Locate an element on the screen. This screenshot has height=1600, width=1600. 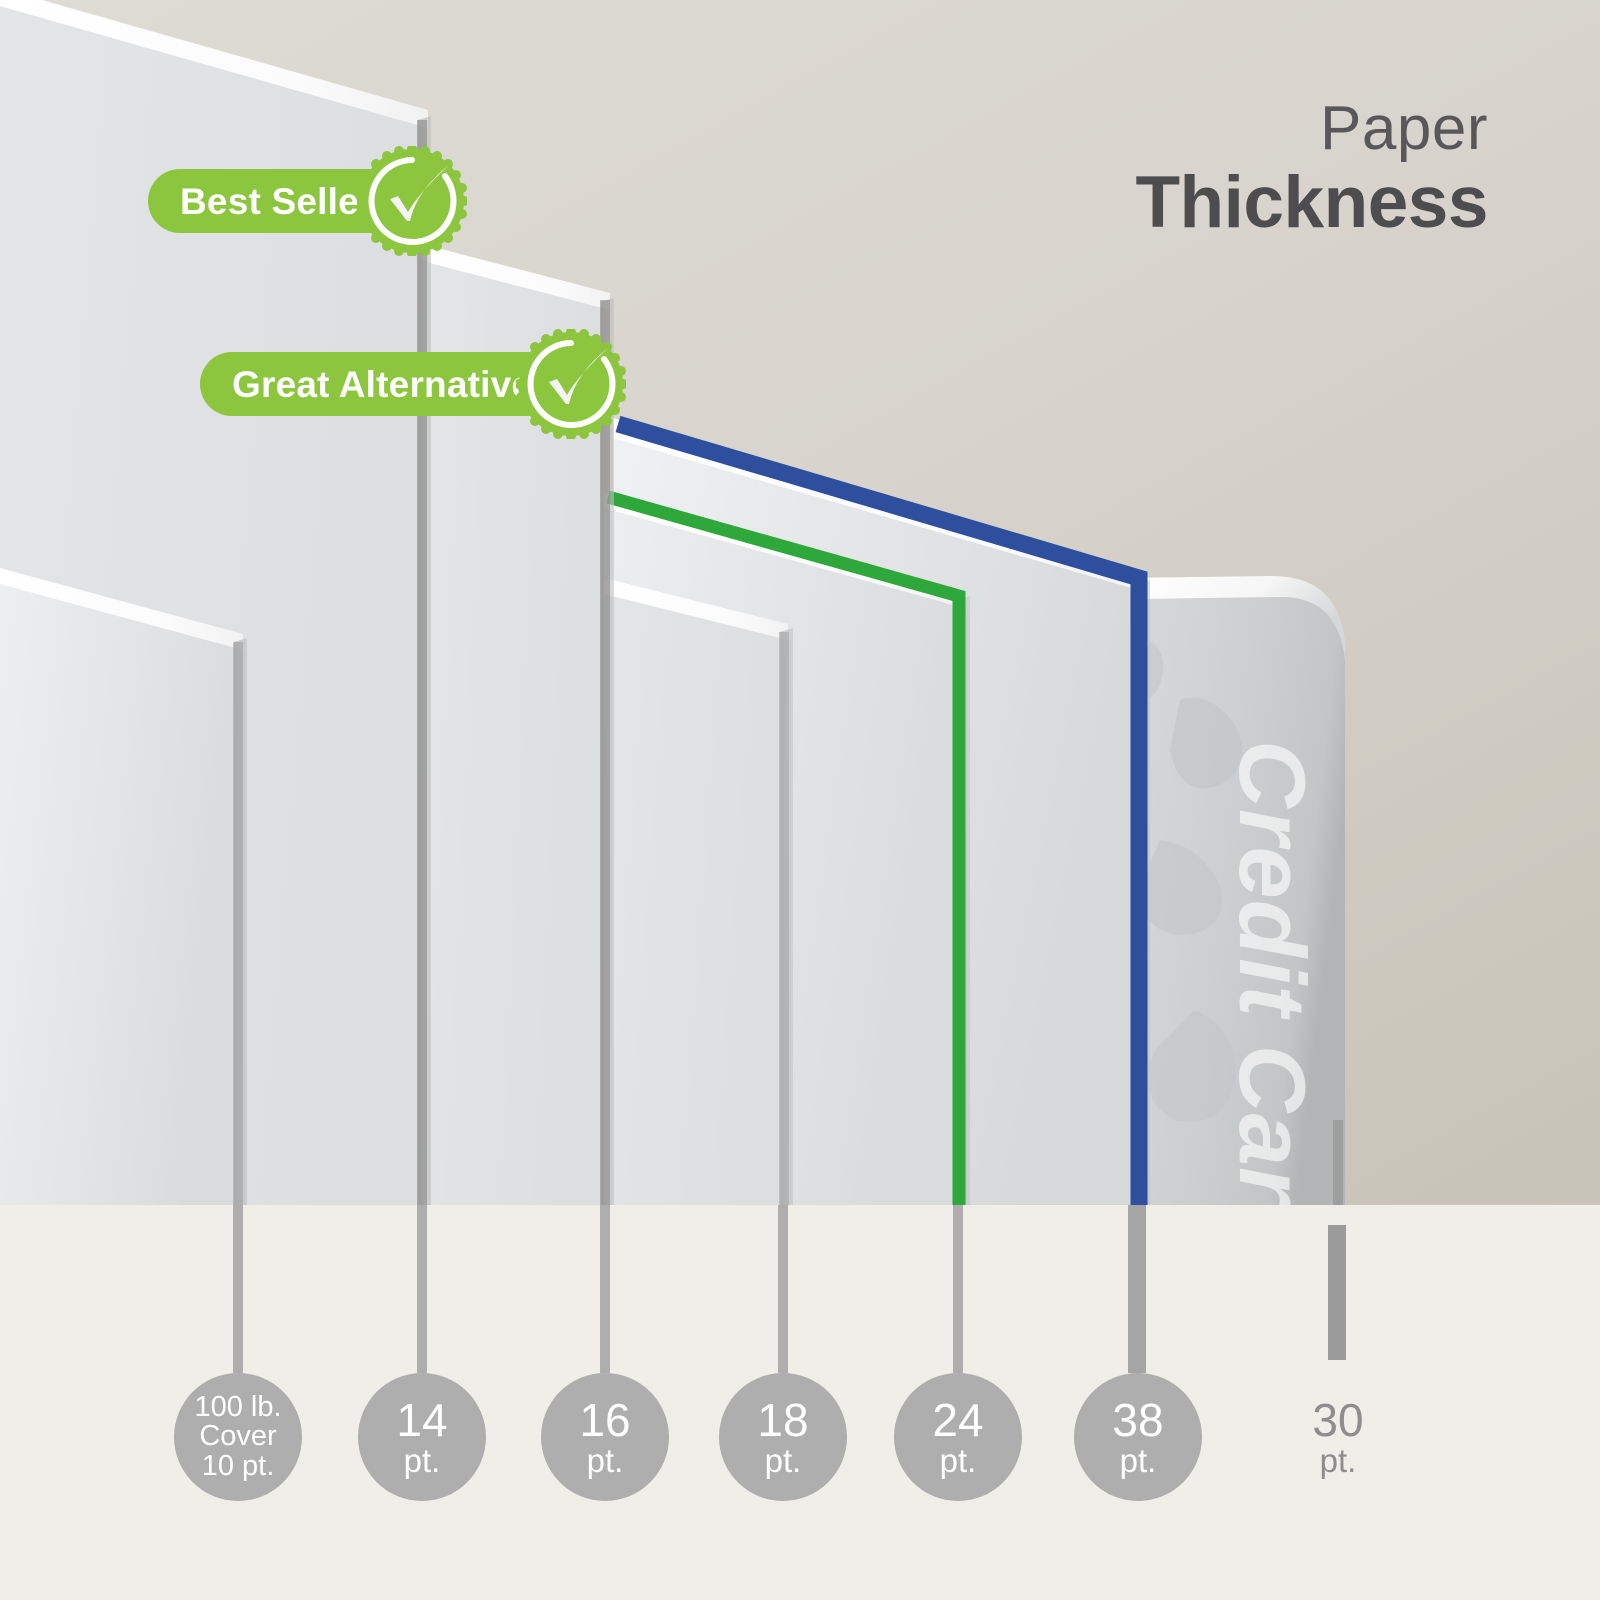
scale-label-value: 30 is located at coordinates (1338, 1419).